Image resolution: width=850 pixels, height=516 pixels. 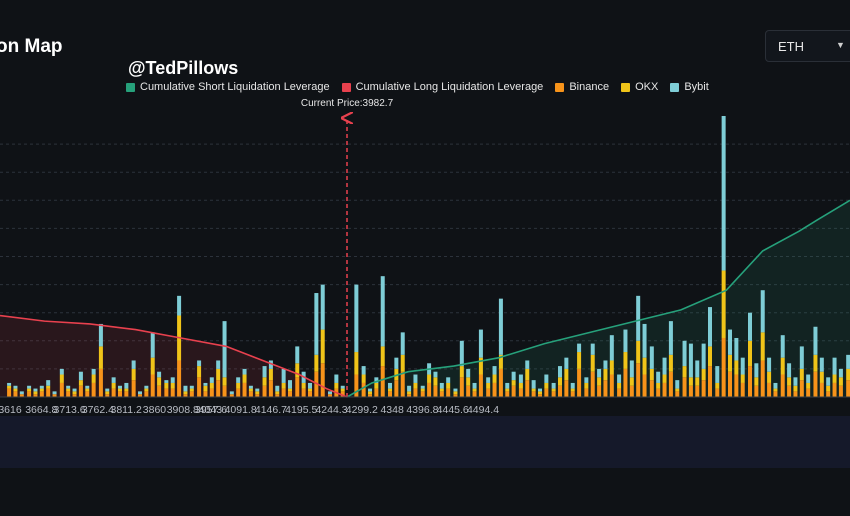 What do you see at coordinates (442, 87) in the screenshot?
I see `legend-item-long: Cumulative Long Liquidation Leverage` at bounding box center [442, 87].